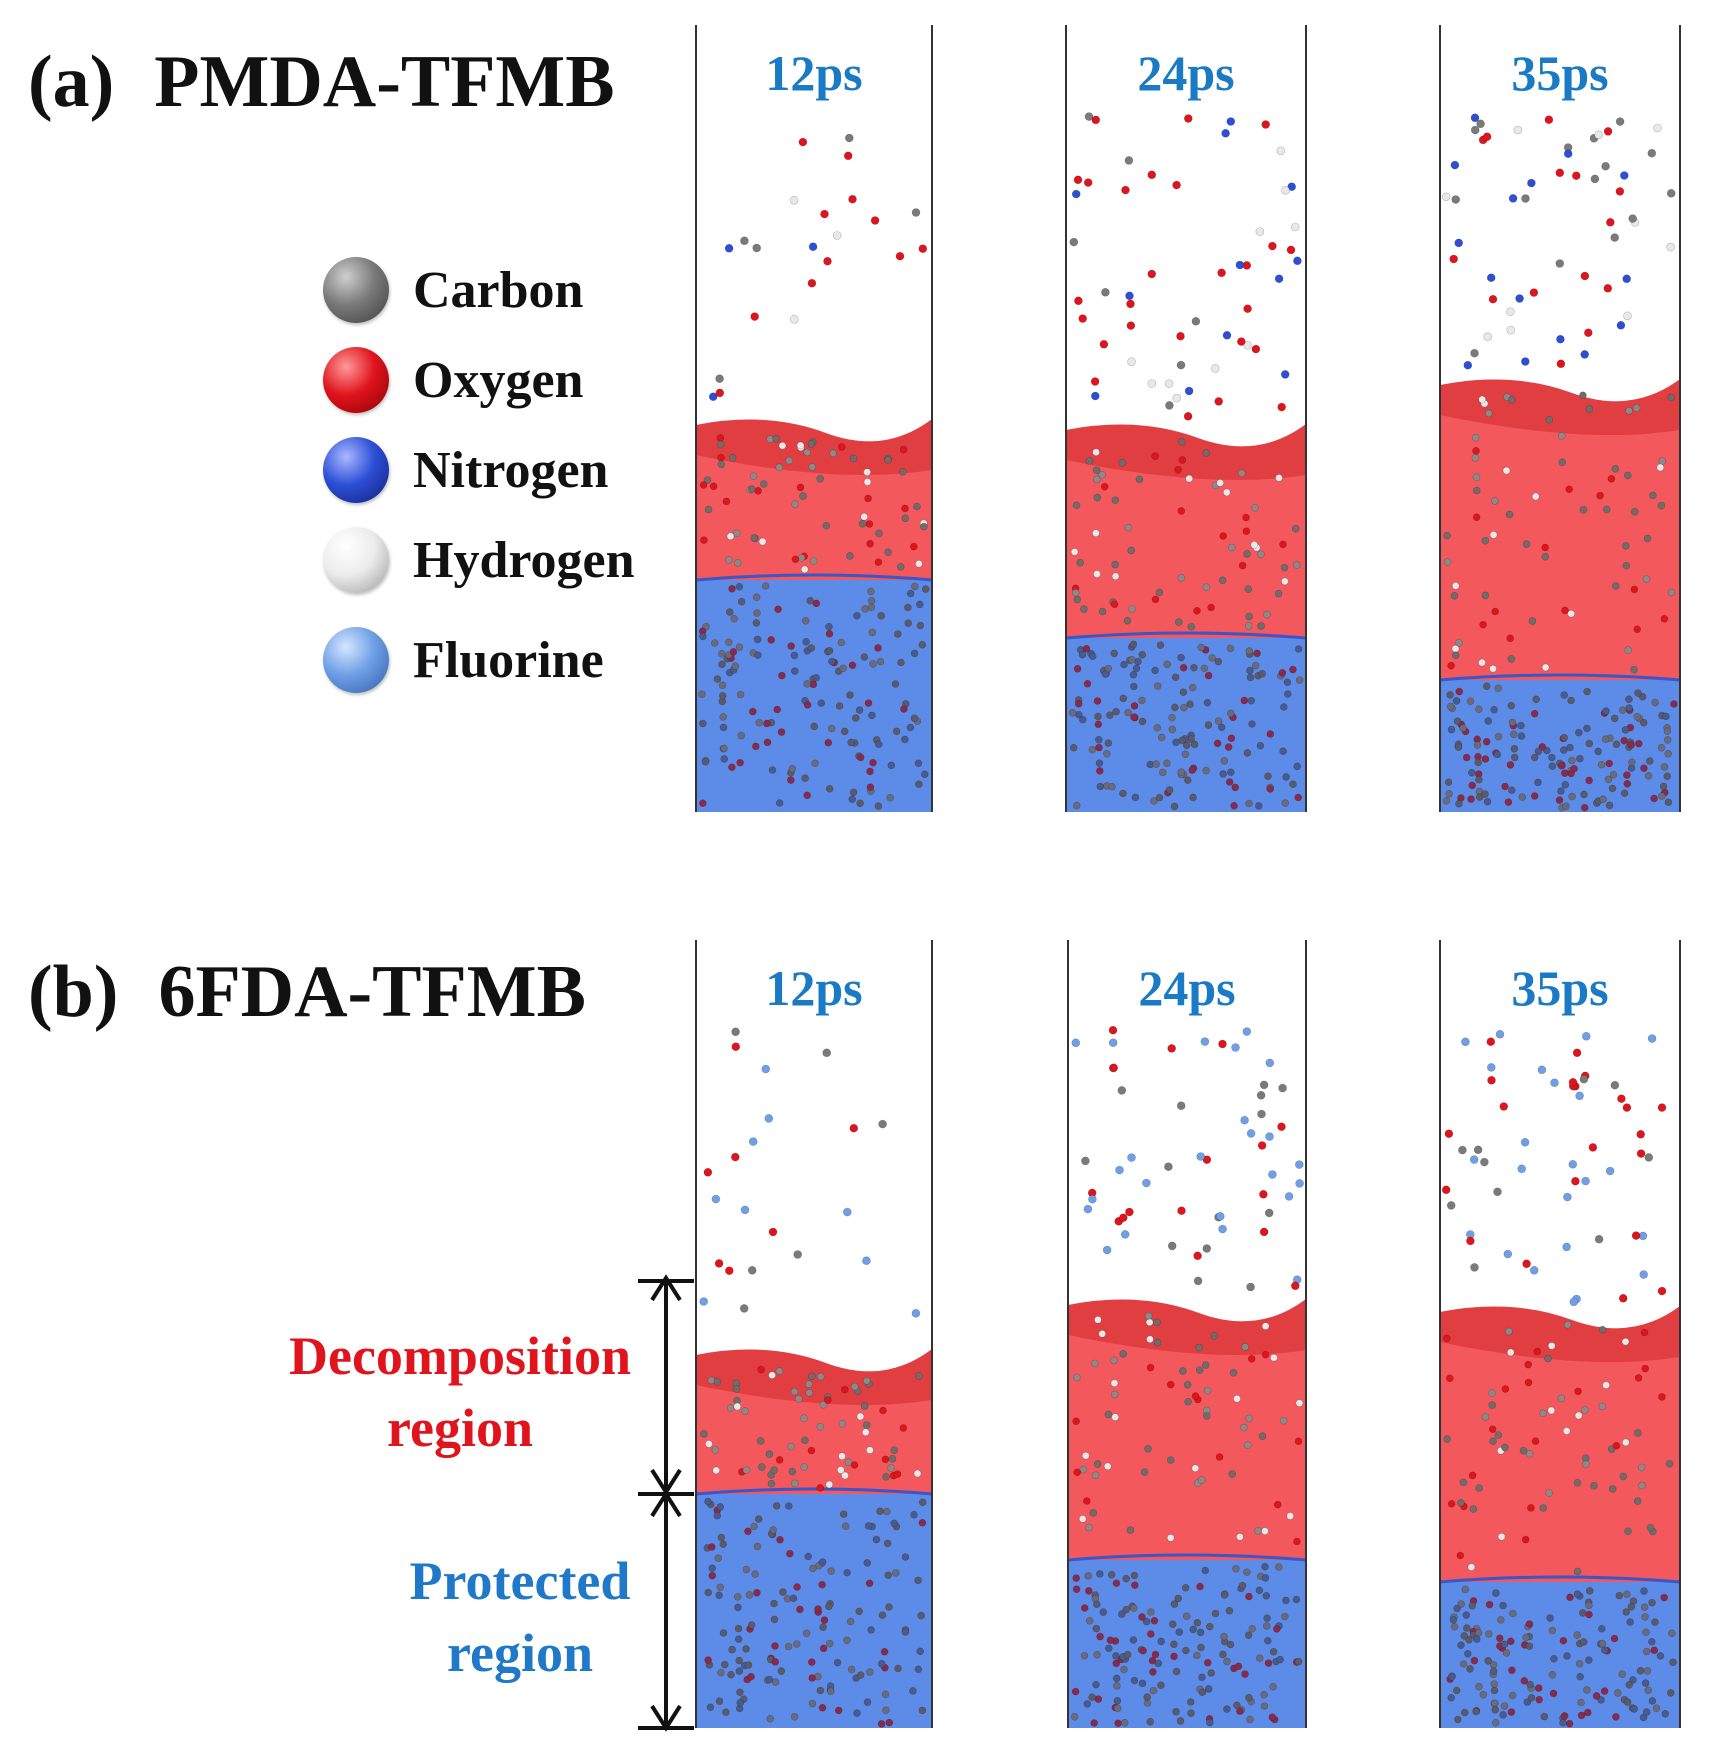  I want to click on snapshot-box, so click(1187, 1334).